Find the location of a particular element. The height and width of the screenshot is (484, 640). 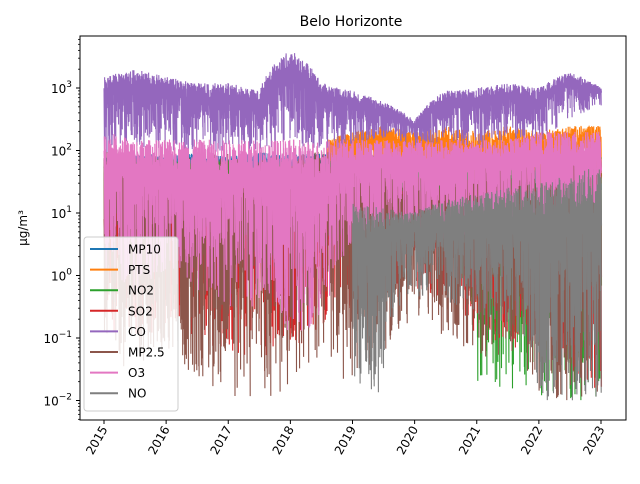

legend-label: NO is located at coordinates (137, 394).